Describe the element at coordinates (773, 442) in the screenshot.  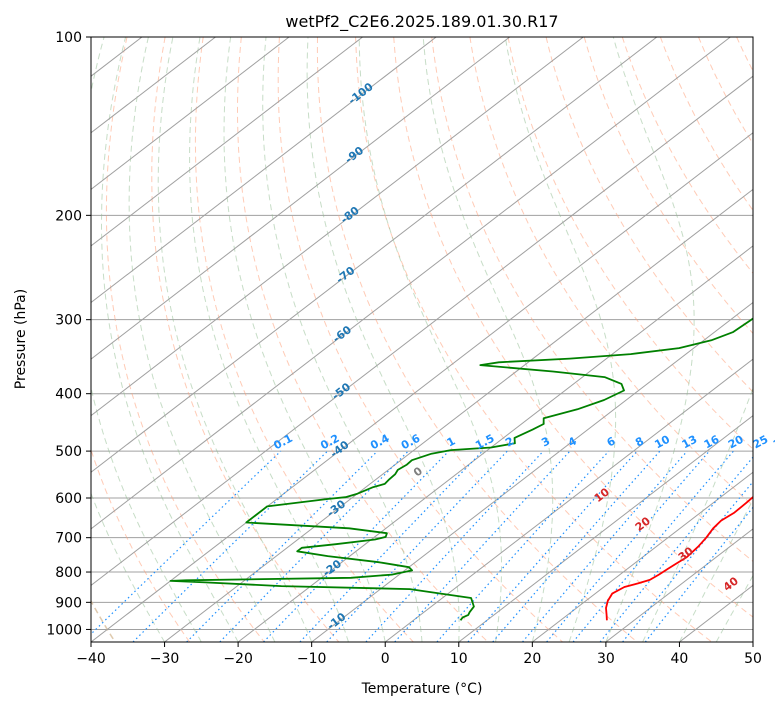
I see `mixing-ratio-label: 30` at that location.